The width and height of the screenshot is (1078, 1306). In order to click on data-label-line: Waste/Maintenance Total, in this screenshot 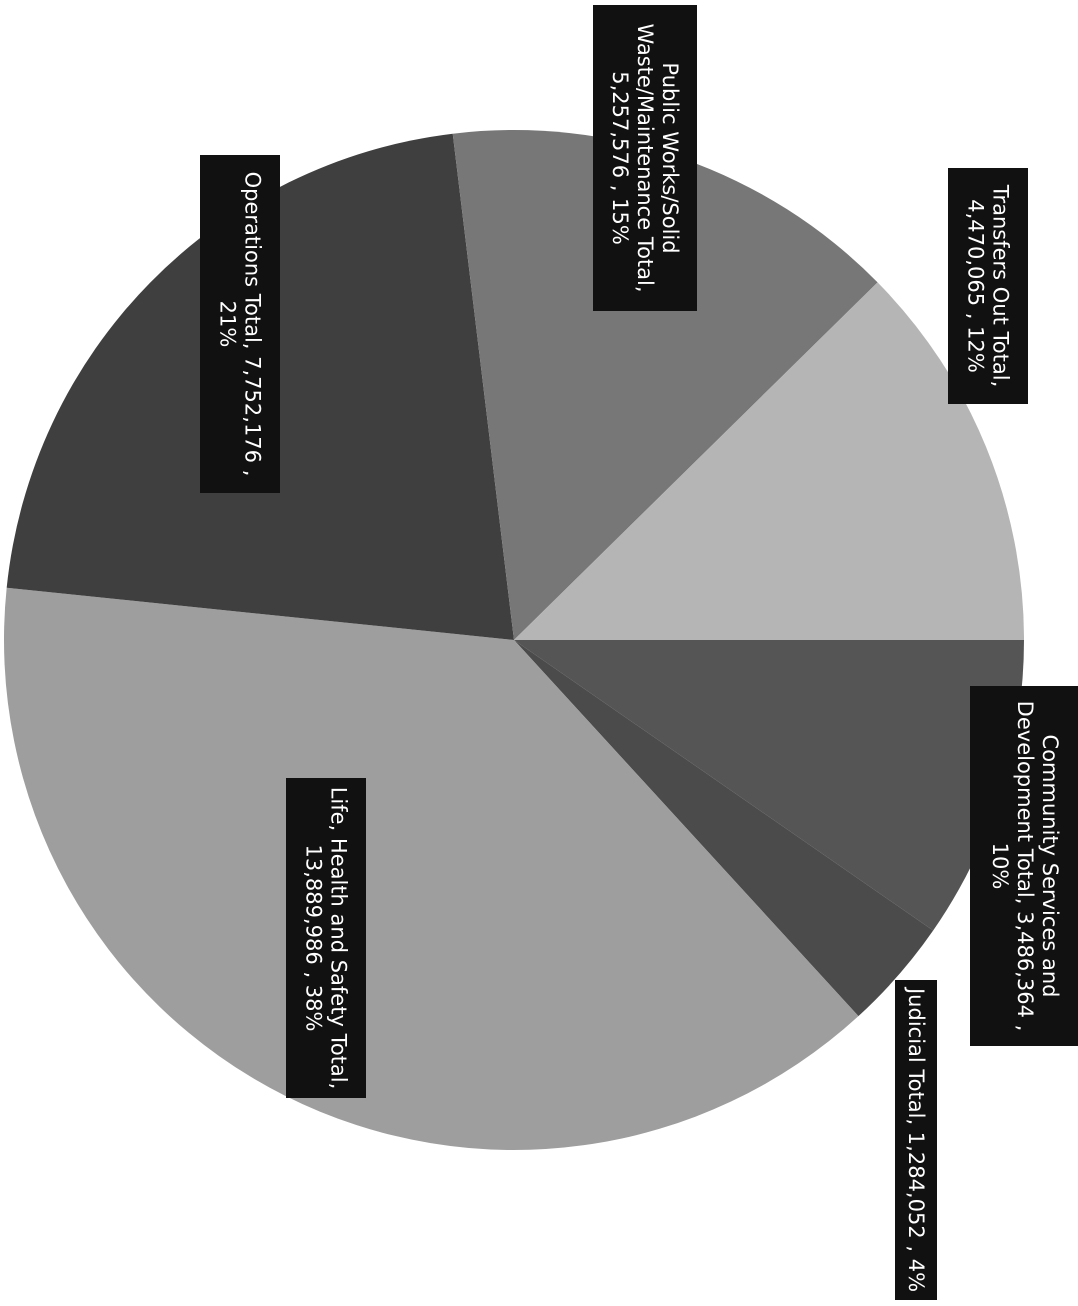, I will do `click(645, 157)`.